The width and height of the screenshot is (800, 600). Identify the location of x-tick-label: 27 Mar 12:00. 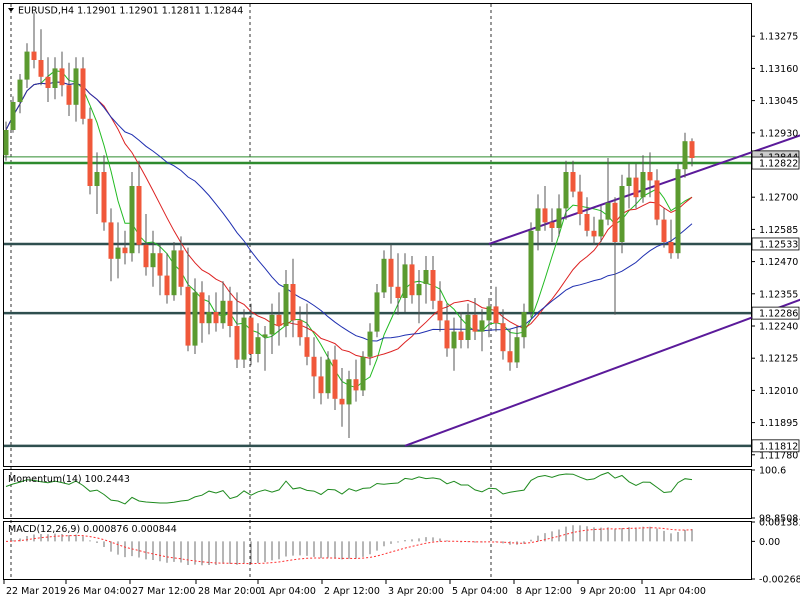
(163, 591).